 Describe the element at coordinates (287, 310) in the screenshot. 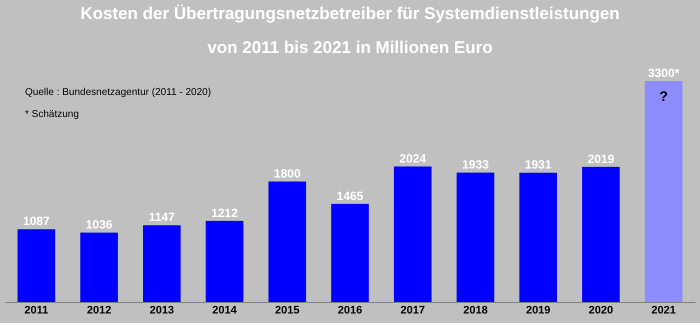

I see `x-tick-label: 2015` at that location.